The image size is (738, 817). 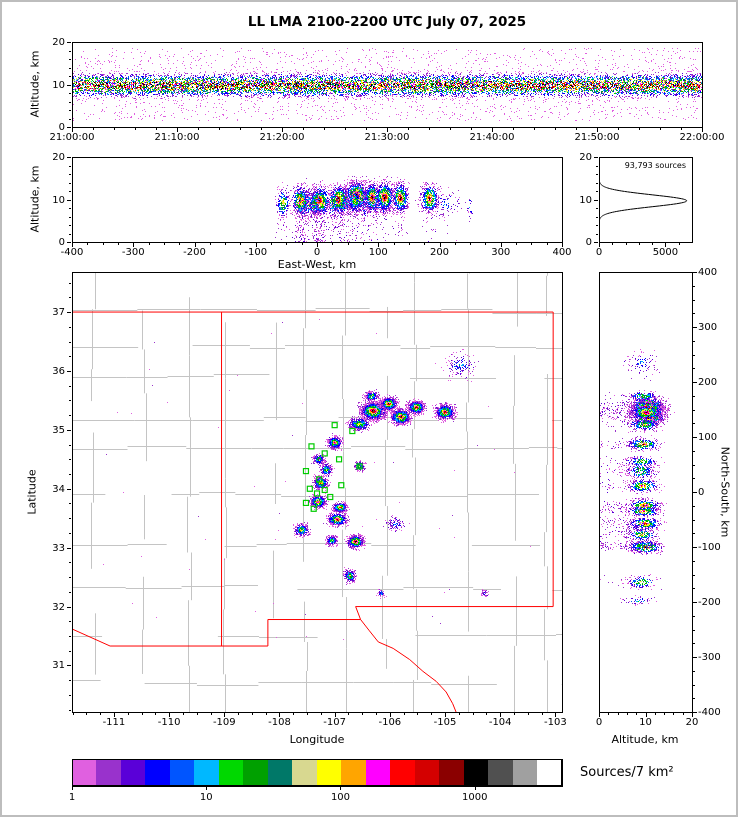 What do you see at coordinates (279, 722) in the screenshot?
I see `tick-label: -108` at bounding box center [279, 722].